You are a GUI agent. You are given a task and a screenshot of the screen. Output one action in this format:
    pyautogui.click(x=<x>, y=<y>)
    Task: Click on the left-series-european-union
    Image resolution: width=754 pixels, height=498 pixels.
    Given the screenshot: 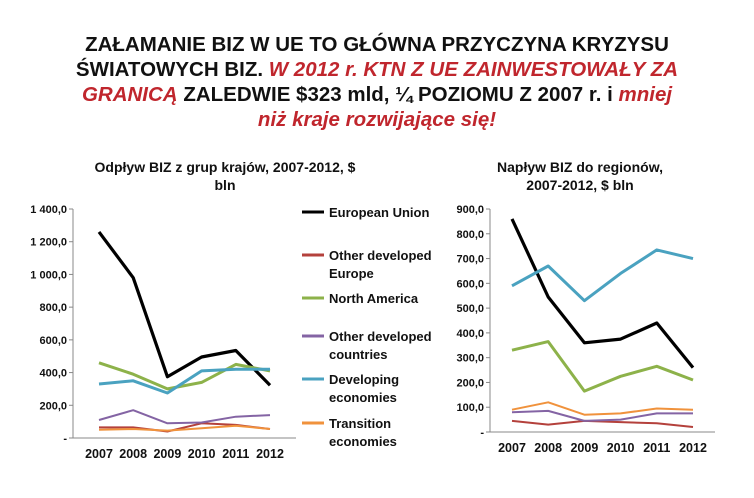 What is the action you would take?
    pyautogui.click(x=184, y=308)
    